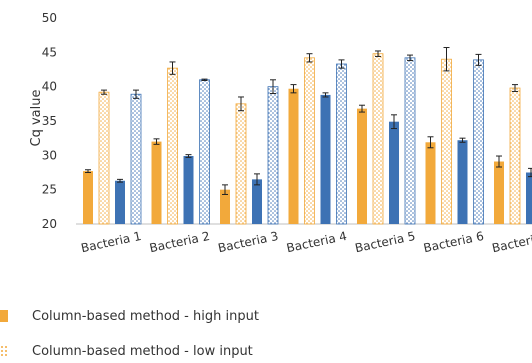 The width and height of the screenshot is (532, 363). What do you see at coordinates (49, 18) in the screenshot?
I see `y-tick-label: 50` at bounding box center [49, 18].